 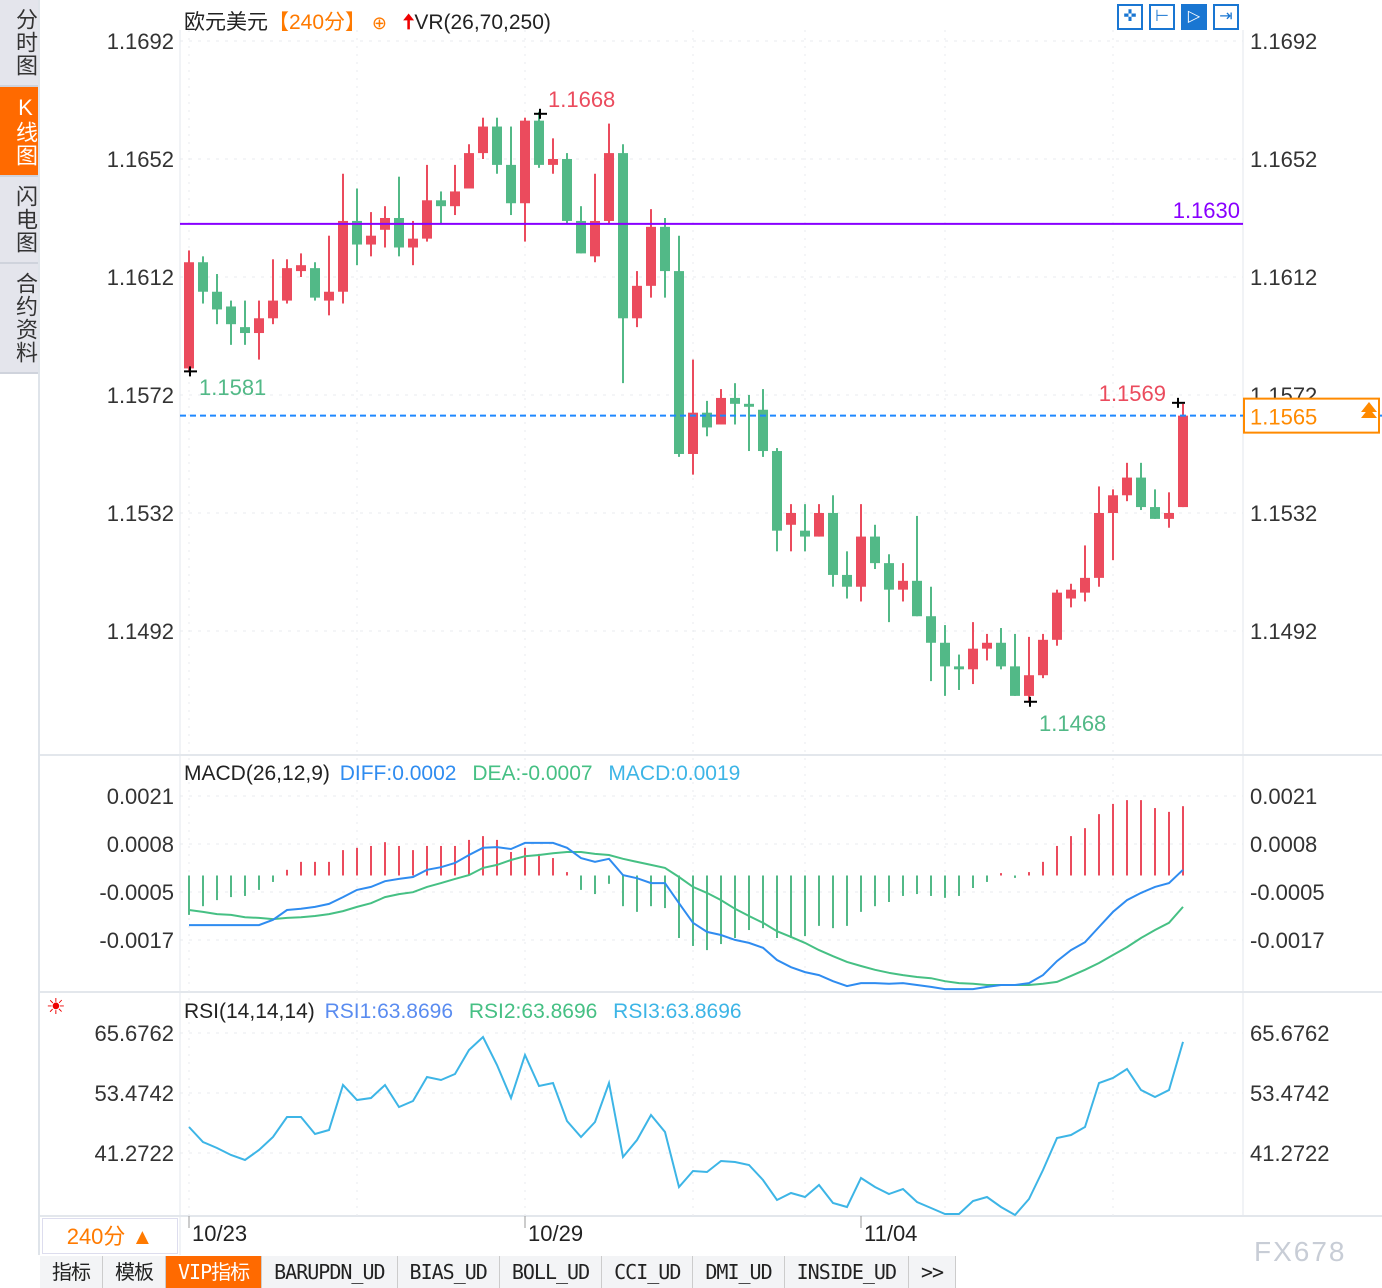 I want to click on date-label: 10/23, so click(x=219, y=1233).